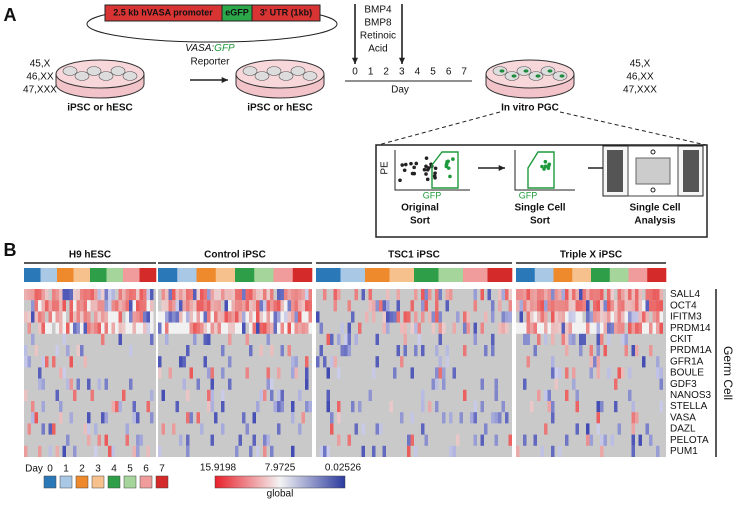 This screenshot has height=506, width=736. I want to click on factor: BMP4, so click(378, 10).